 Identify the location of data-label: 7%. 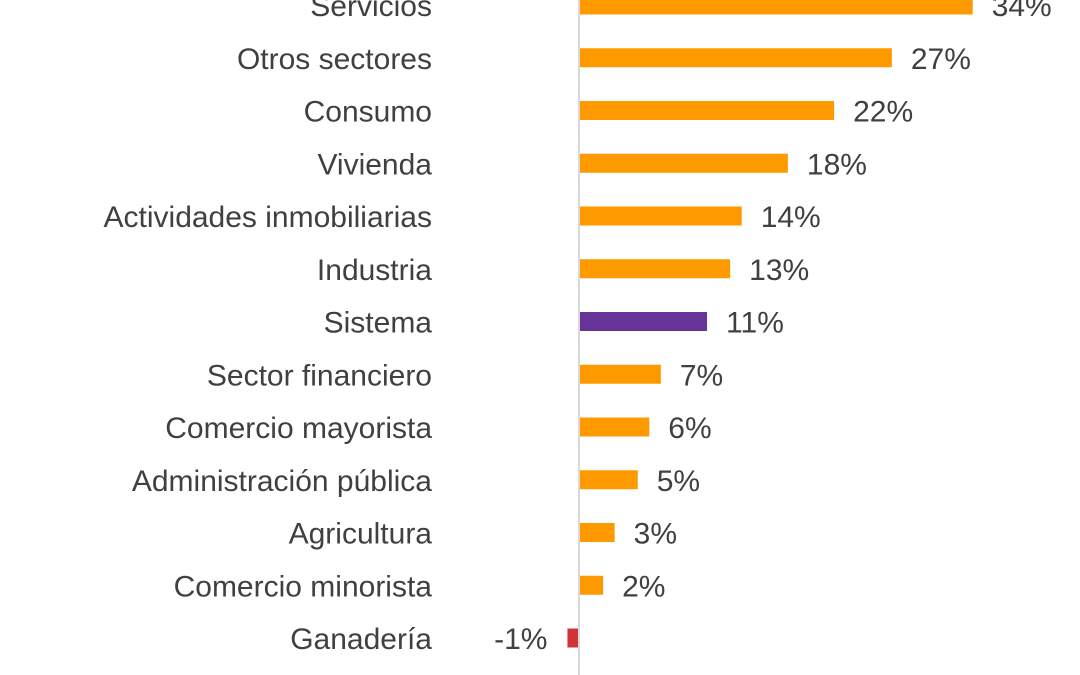
(701, 375).